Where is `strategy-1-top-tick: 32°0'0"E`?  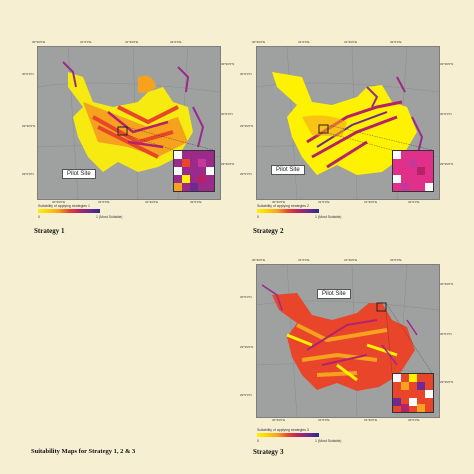
strategy-1-top-tick: 32°0'0"E is located at coordinates (176, 42).